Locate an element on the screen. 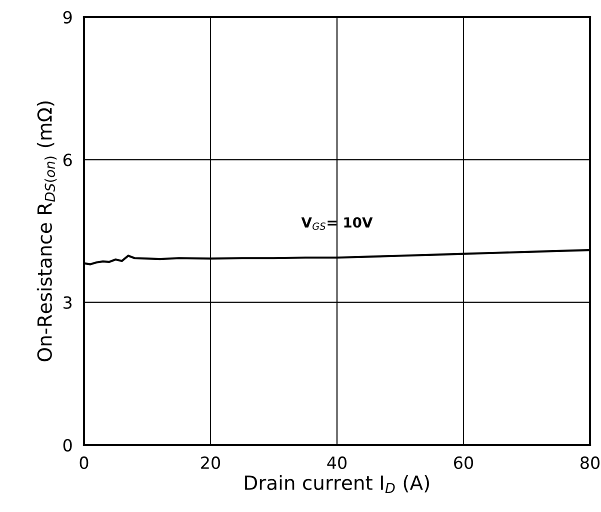 The height and width of the screenshot is (512, 601). y-tick-label: 9 is located at coordinates (67, 17).